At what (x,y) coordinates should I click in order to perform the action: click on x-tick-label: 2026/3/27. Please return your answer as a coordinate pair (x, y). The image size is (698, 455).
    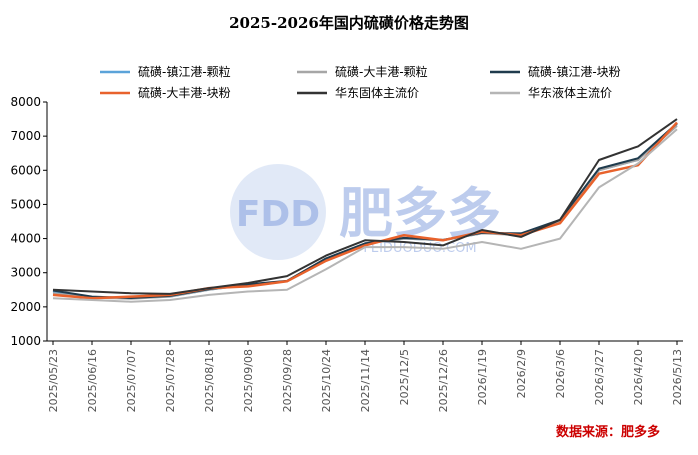
    Looking at the image, I should click on (599, 377).